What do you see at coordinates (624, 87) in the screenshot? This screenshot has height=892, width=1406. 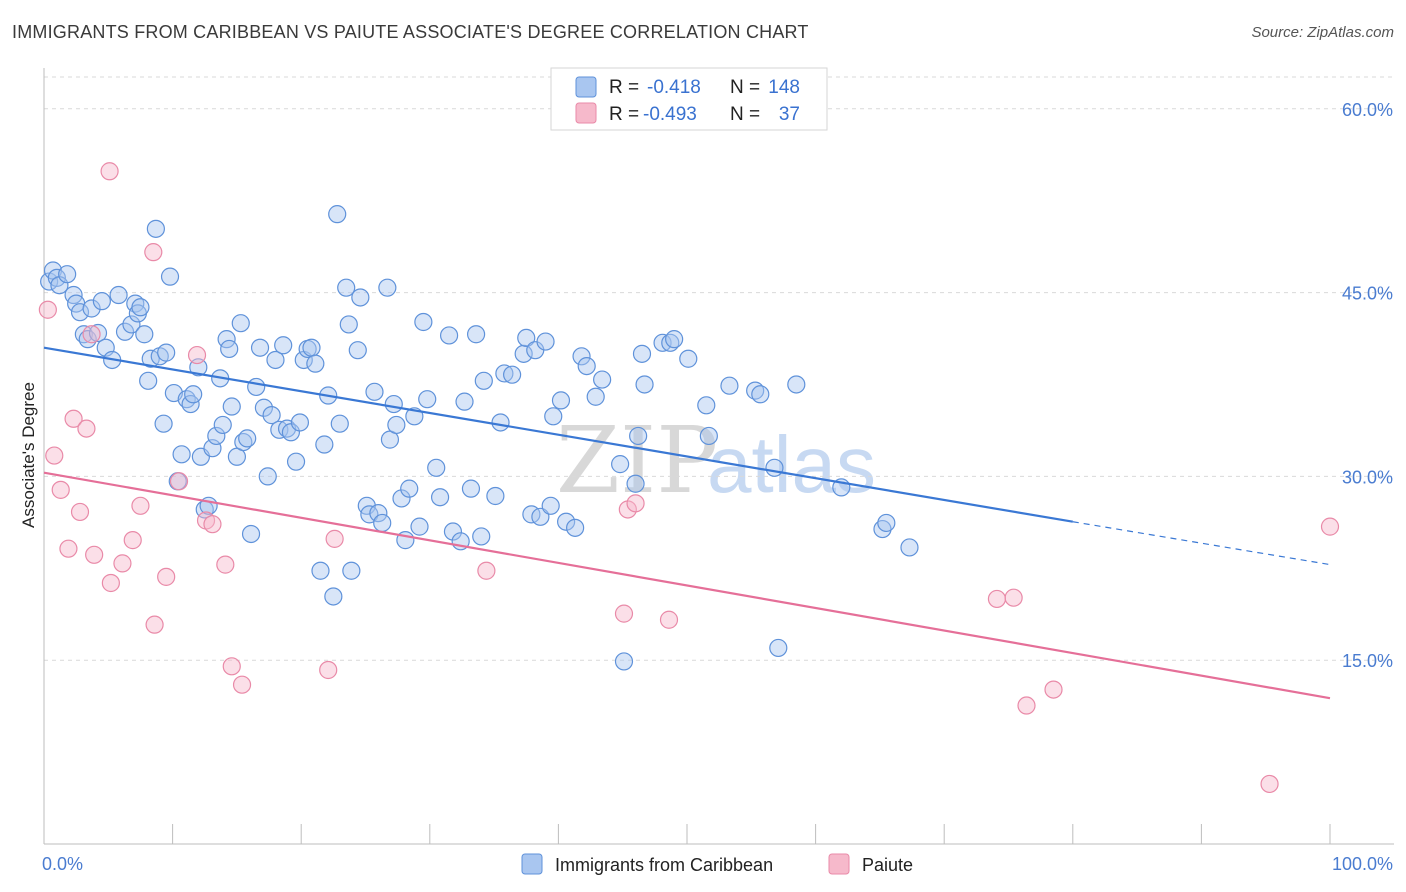 I see `legend-r-label-1: R =` at bounding box center [624, 87].